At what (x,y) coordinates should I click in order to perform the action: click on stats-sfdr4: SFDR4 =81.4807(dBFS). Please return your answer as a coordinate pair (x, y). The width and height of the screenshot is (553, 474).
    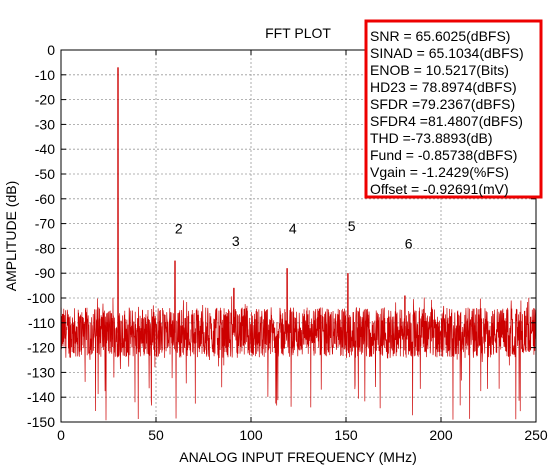
    Looking at the image, I should click on (446, 121).